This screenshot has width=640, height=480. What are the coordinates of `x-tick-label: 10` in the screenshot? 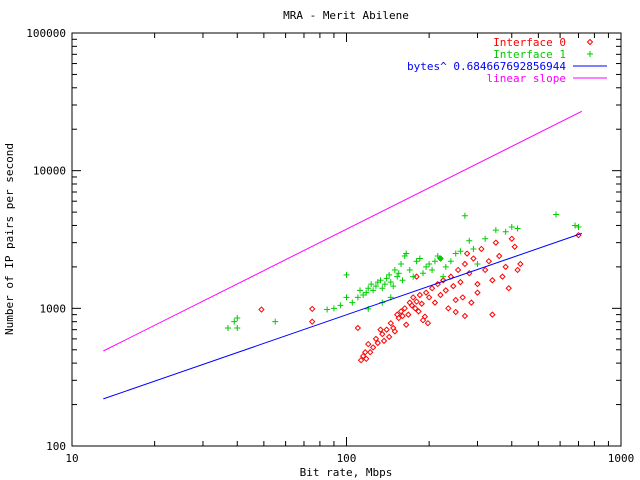 It's located at (71, 458).